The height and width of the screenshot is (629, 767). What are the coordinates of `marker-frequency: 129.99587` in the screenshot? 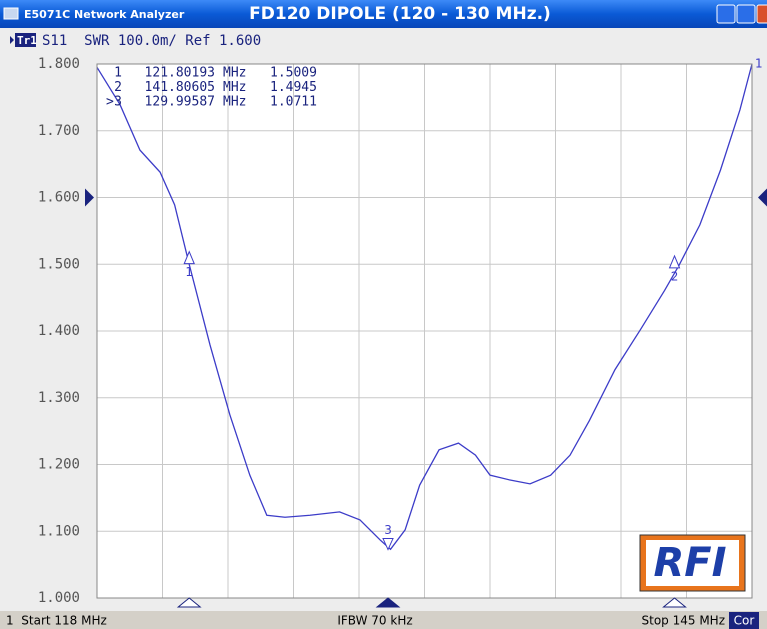 It's located at (180, 102).